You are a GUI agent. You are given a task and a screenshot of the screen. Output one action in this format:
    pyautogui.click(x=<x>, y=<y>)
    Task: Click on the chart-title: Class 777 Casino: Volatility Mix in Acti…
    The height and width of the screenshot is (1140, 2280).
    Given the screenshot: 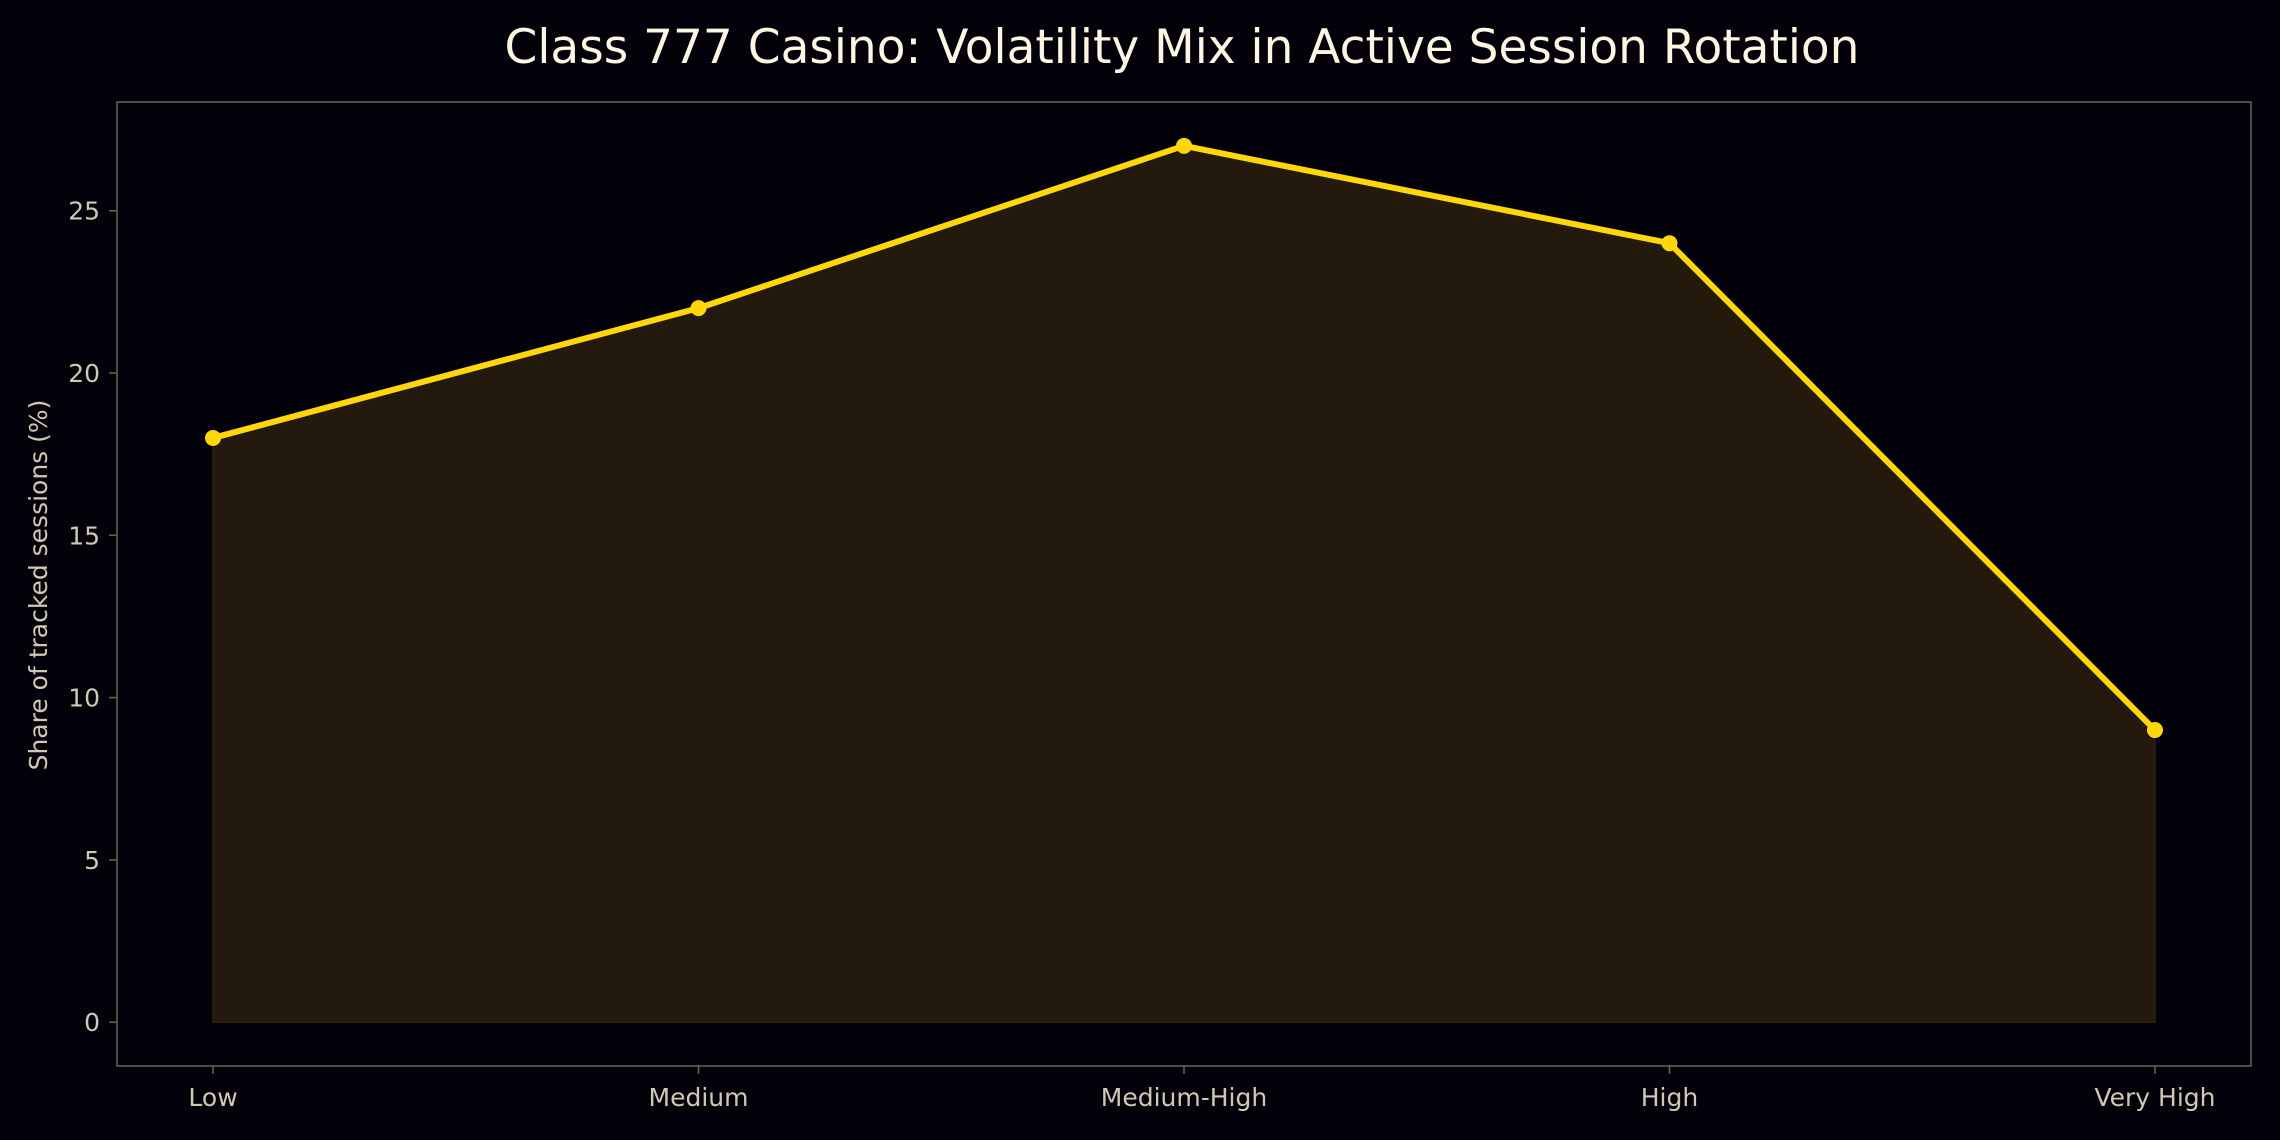 What is the action you would take?
    pyautogui.click(x=1182, y=47)
    